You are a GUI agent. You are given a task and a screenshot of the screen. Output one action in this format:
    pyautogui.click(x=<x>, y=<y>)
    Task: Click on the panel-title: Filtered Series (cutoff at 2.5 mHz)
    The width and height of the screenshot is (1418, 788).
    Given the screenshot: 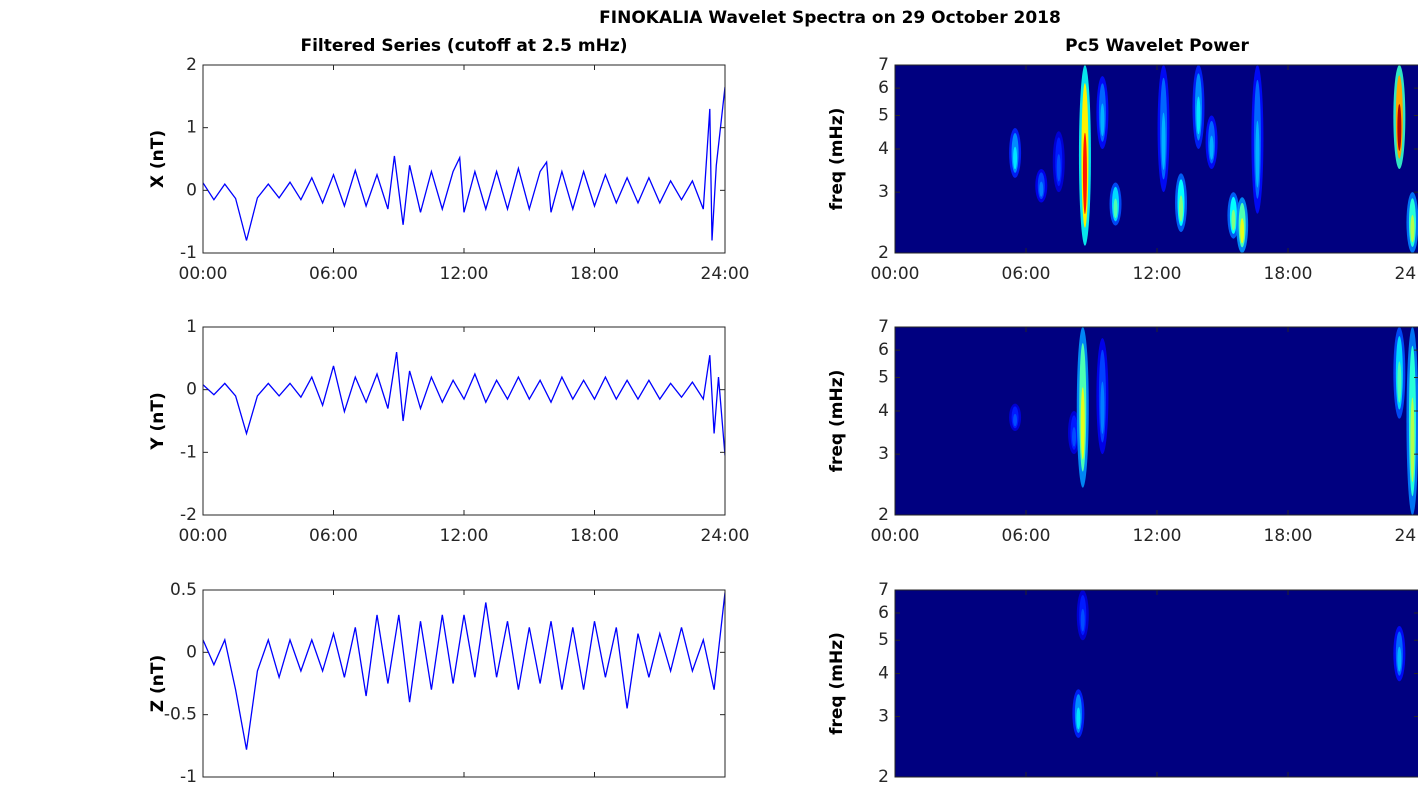 What is the action you would take?
    pyautogui.click(x=463, y=46)
    